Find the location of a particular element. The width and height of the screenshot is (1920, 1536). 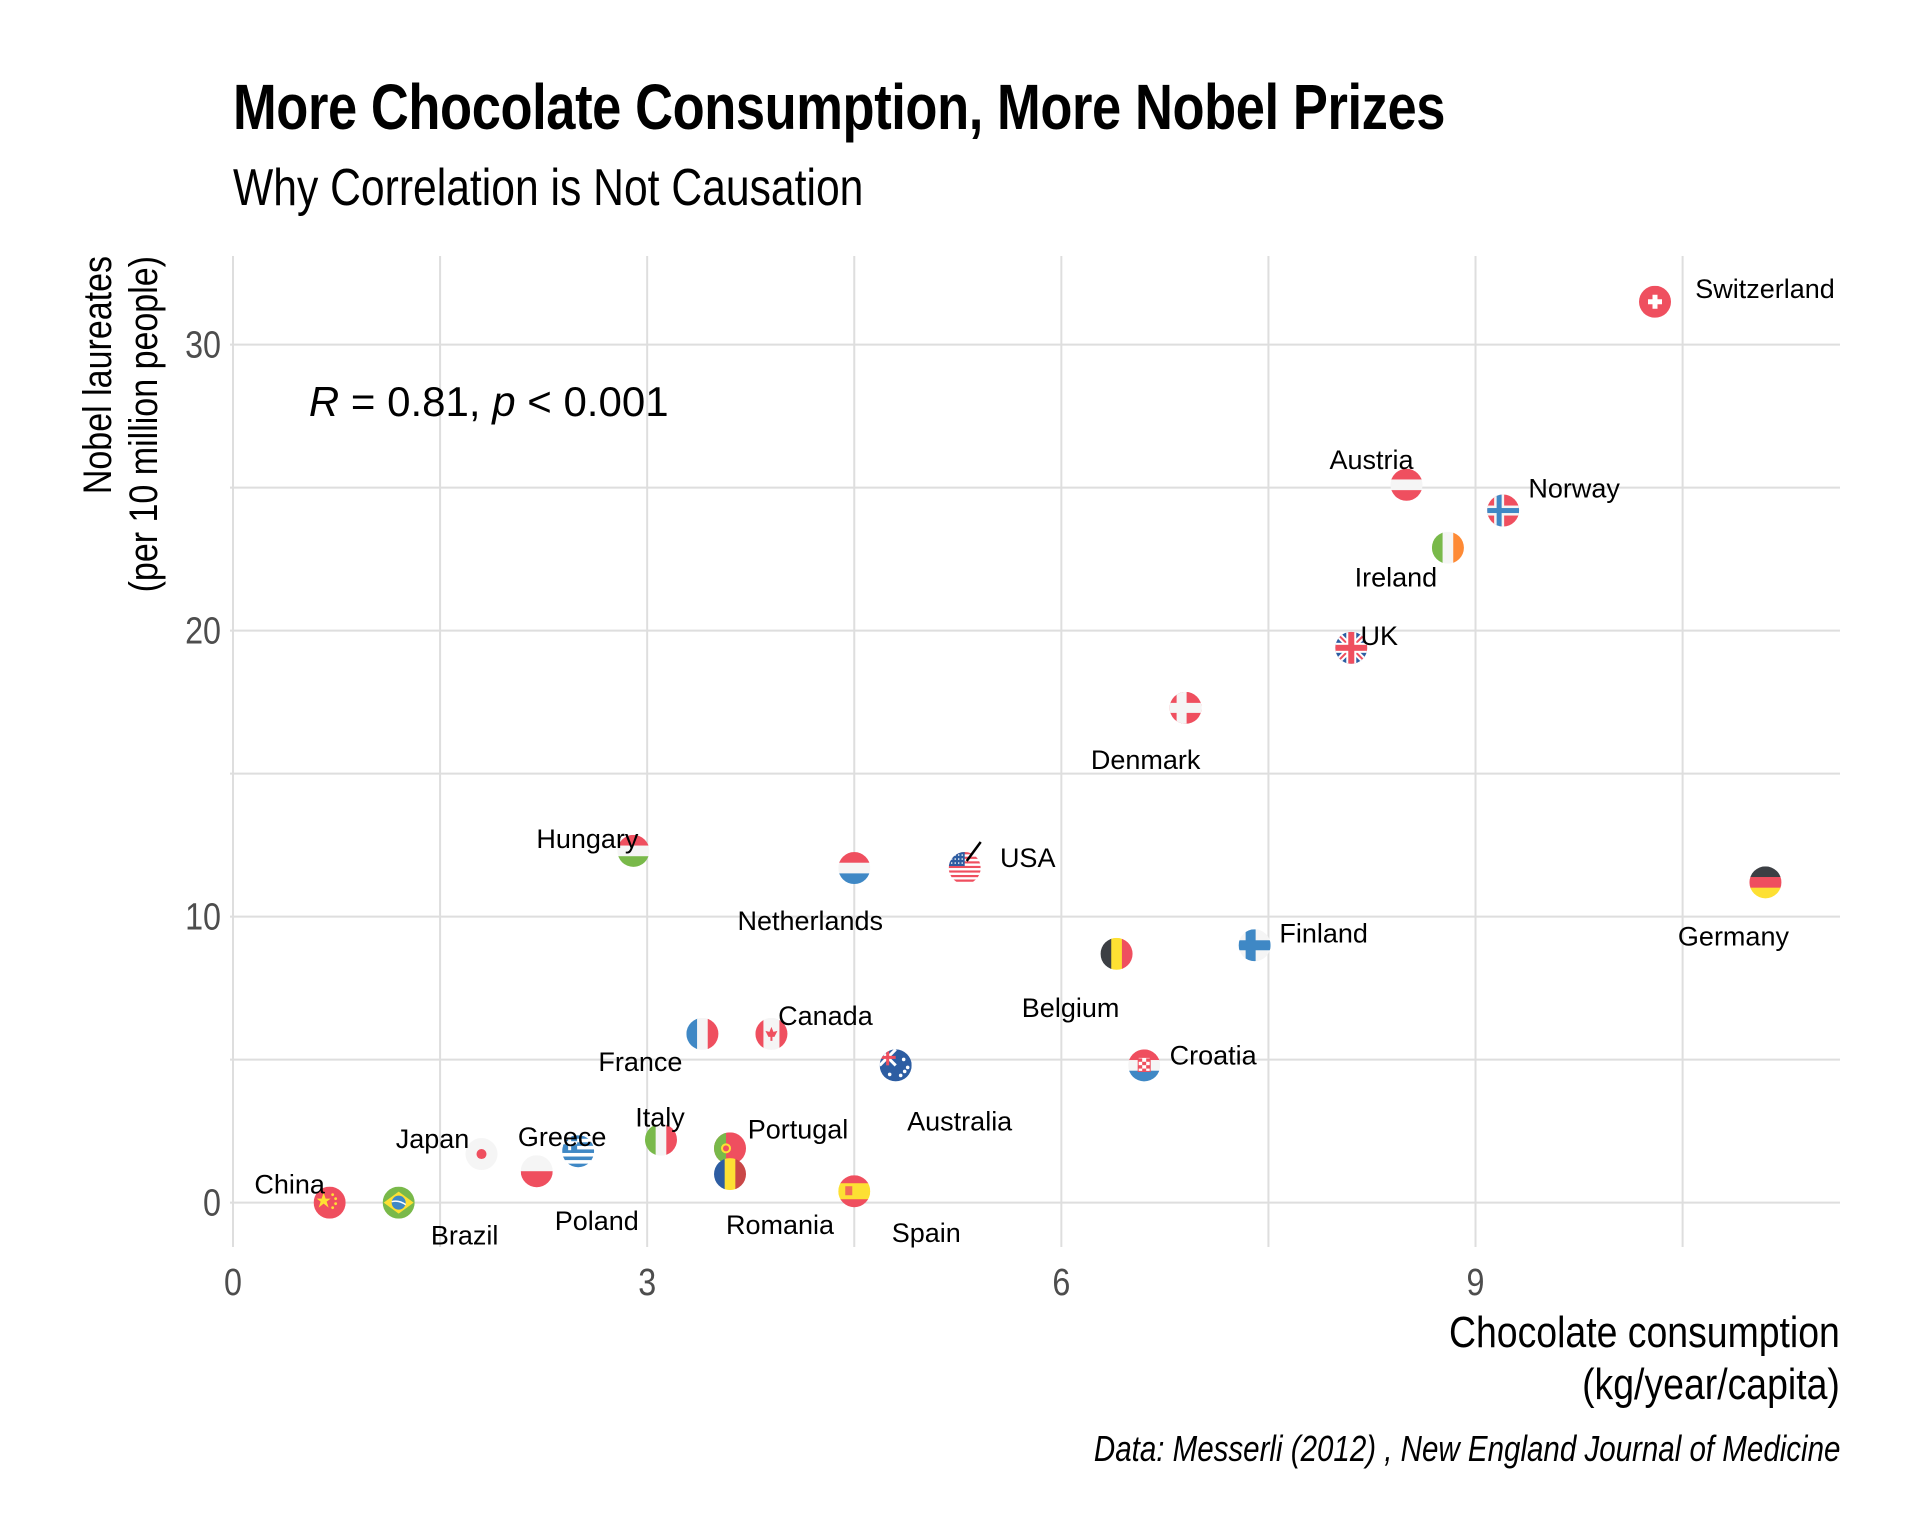

data-point-netherlands is located at coordinates (854, 868).